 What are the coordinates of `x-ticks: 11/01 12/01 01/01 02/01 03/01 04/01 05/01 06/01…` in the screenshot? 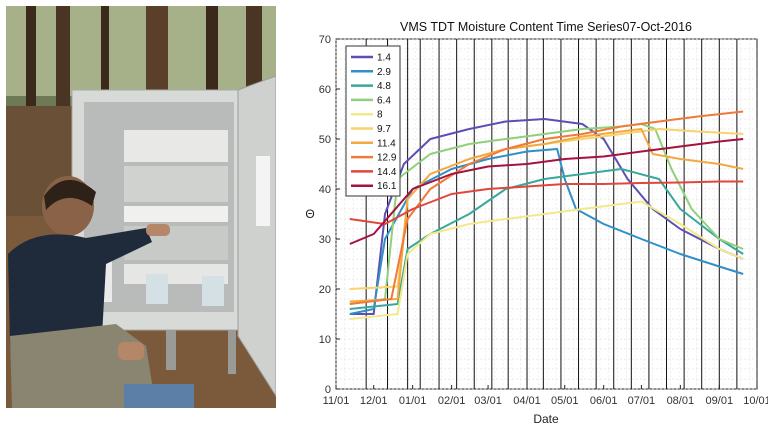 It's located at (545, 396).